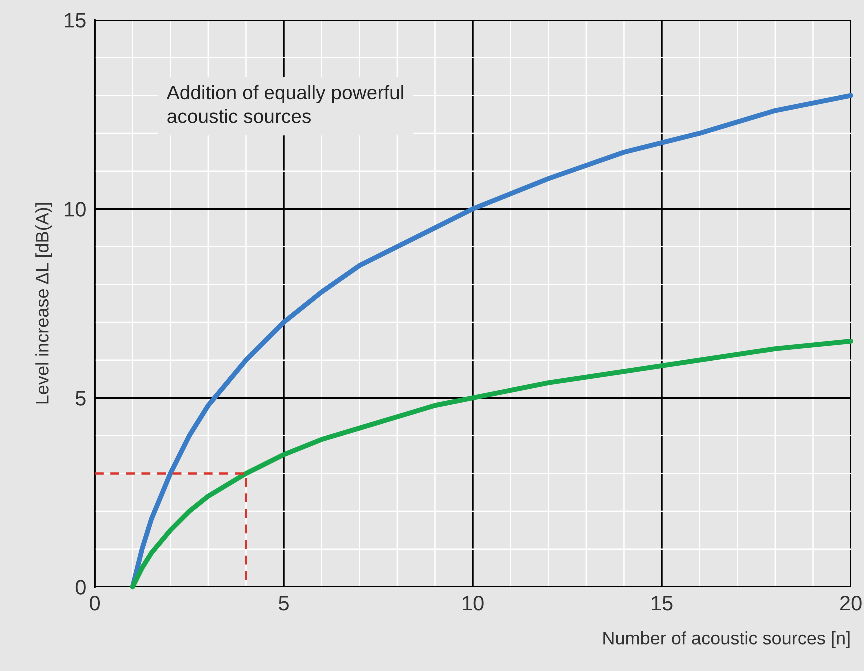 This screenshot has height=671, width=864. I want to click on x-tick-label: 5, so click(284, 603).